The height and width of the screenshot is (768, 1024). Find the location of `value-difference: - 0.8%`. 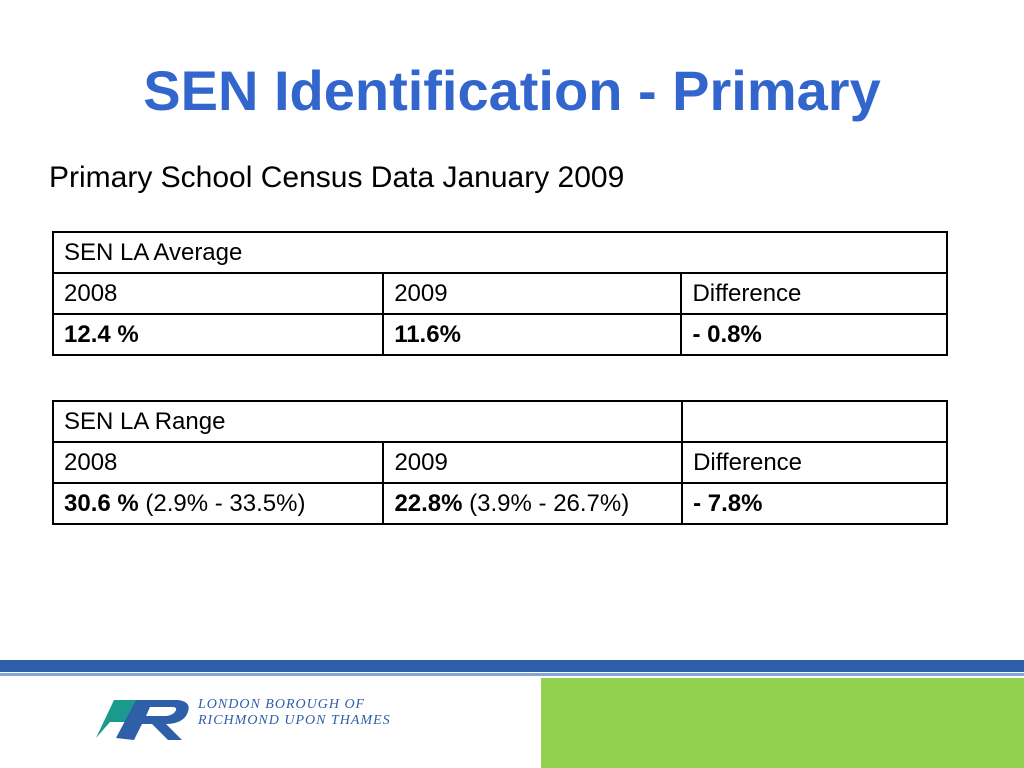

value-difference: - 0.8% is located at coordinates (814, 334).